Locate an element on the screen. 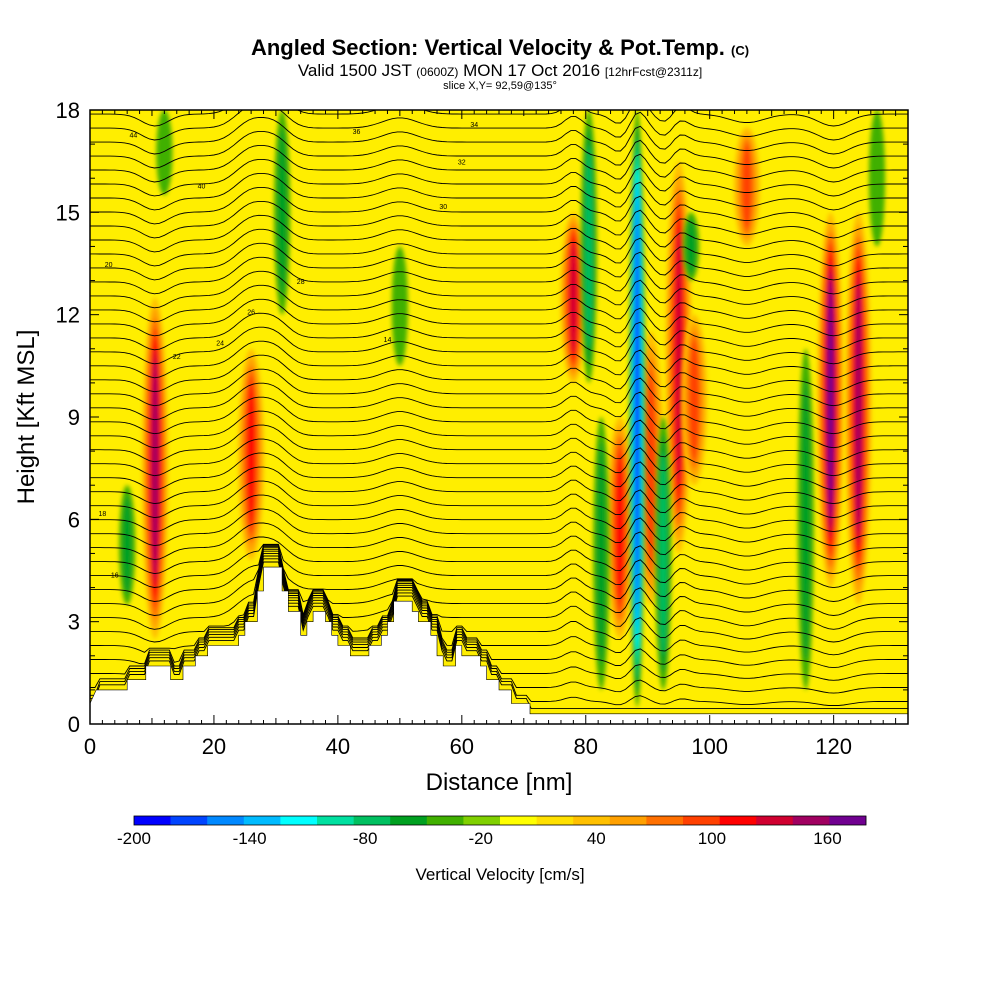 This screenshot has width=1000, height=1000. colorbar-frame is located at coordinates (500, 820).